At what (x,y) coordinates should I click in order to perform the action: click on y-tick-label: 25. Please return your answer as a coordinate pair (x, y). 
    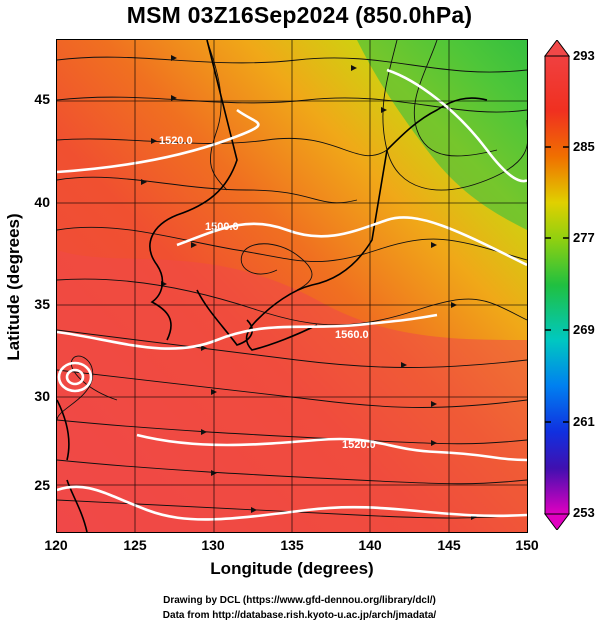
    Looking at the image, I should click on (42, 485).